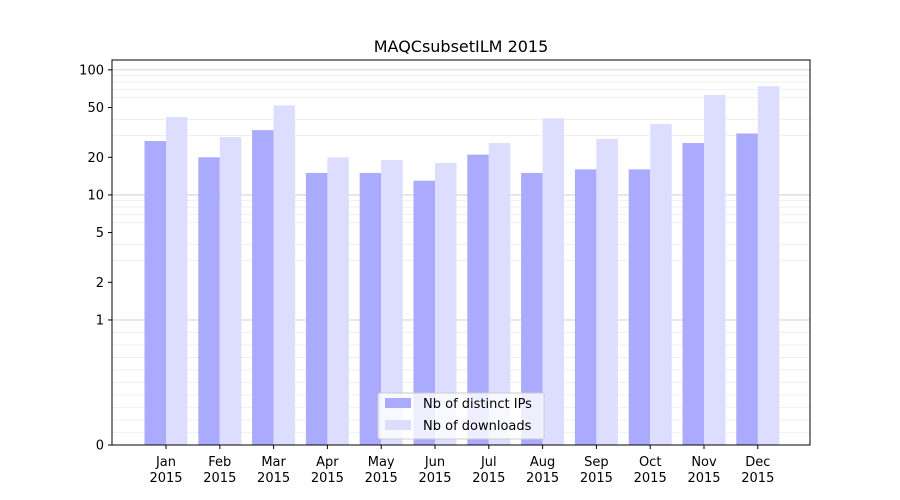  I want to click on legend: Nb of distinct IPs Nb of downloads, so click(461, 416).